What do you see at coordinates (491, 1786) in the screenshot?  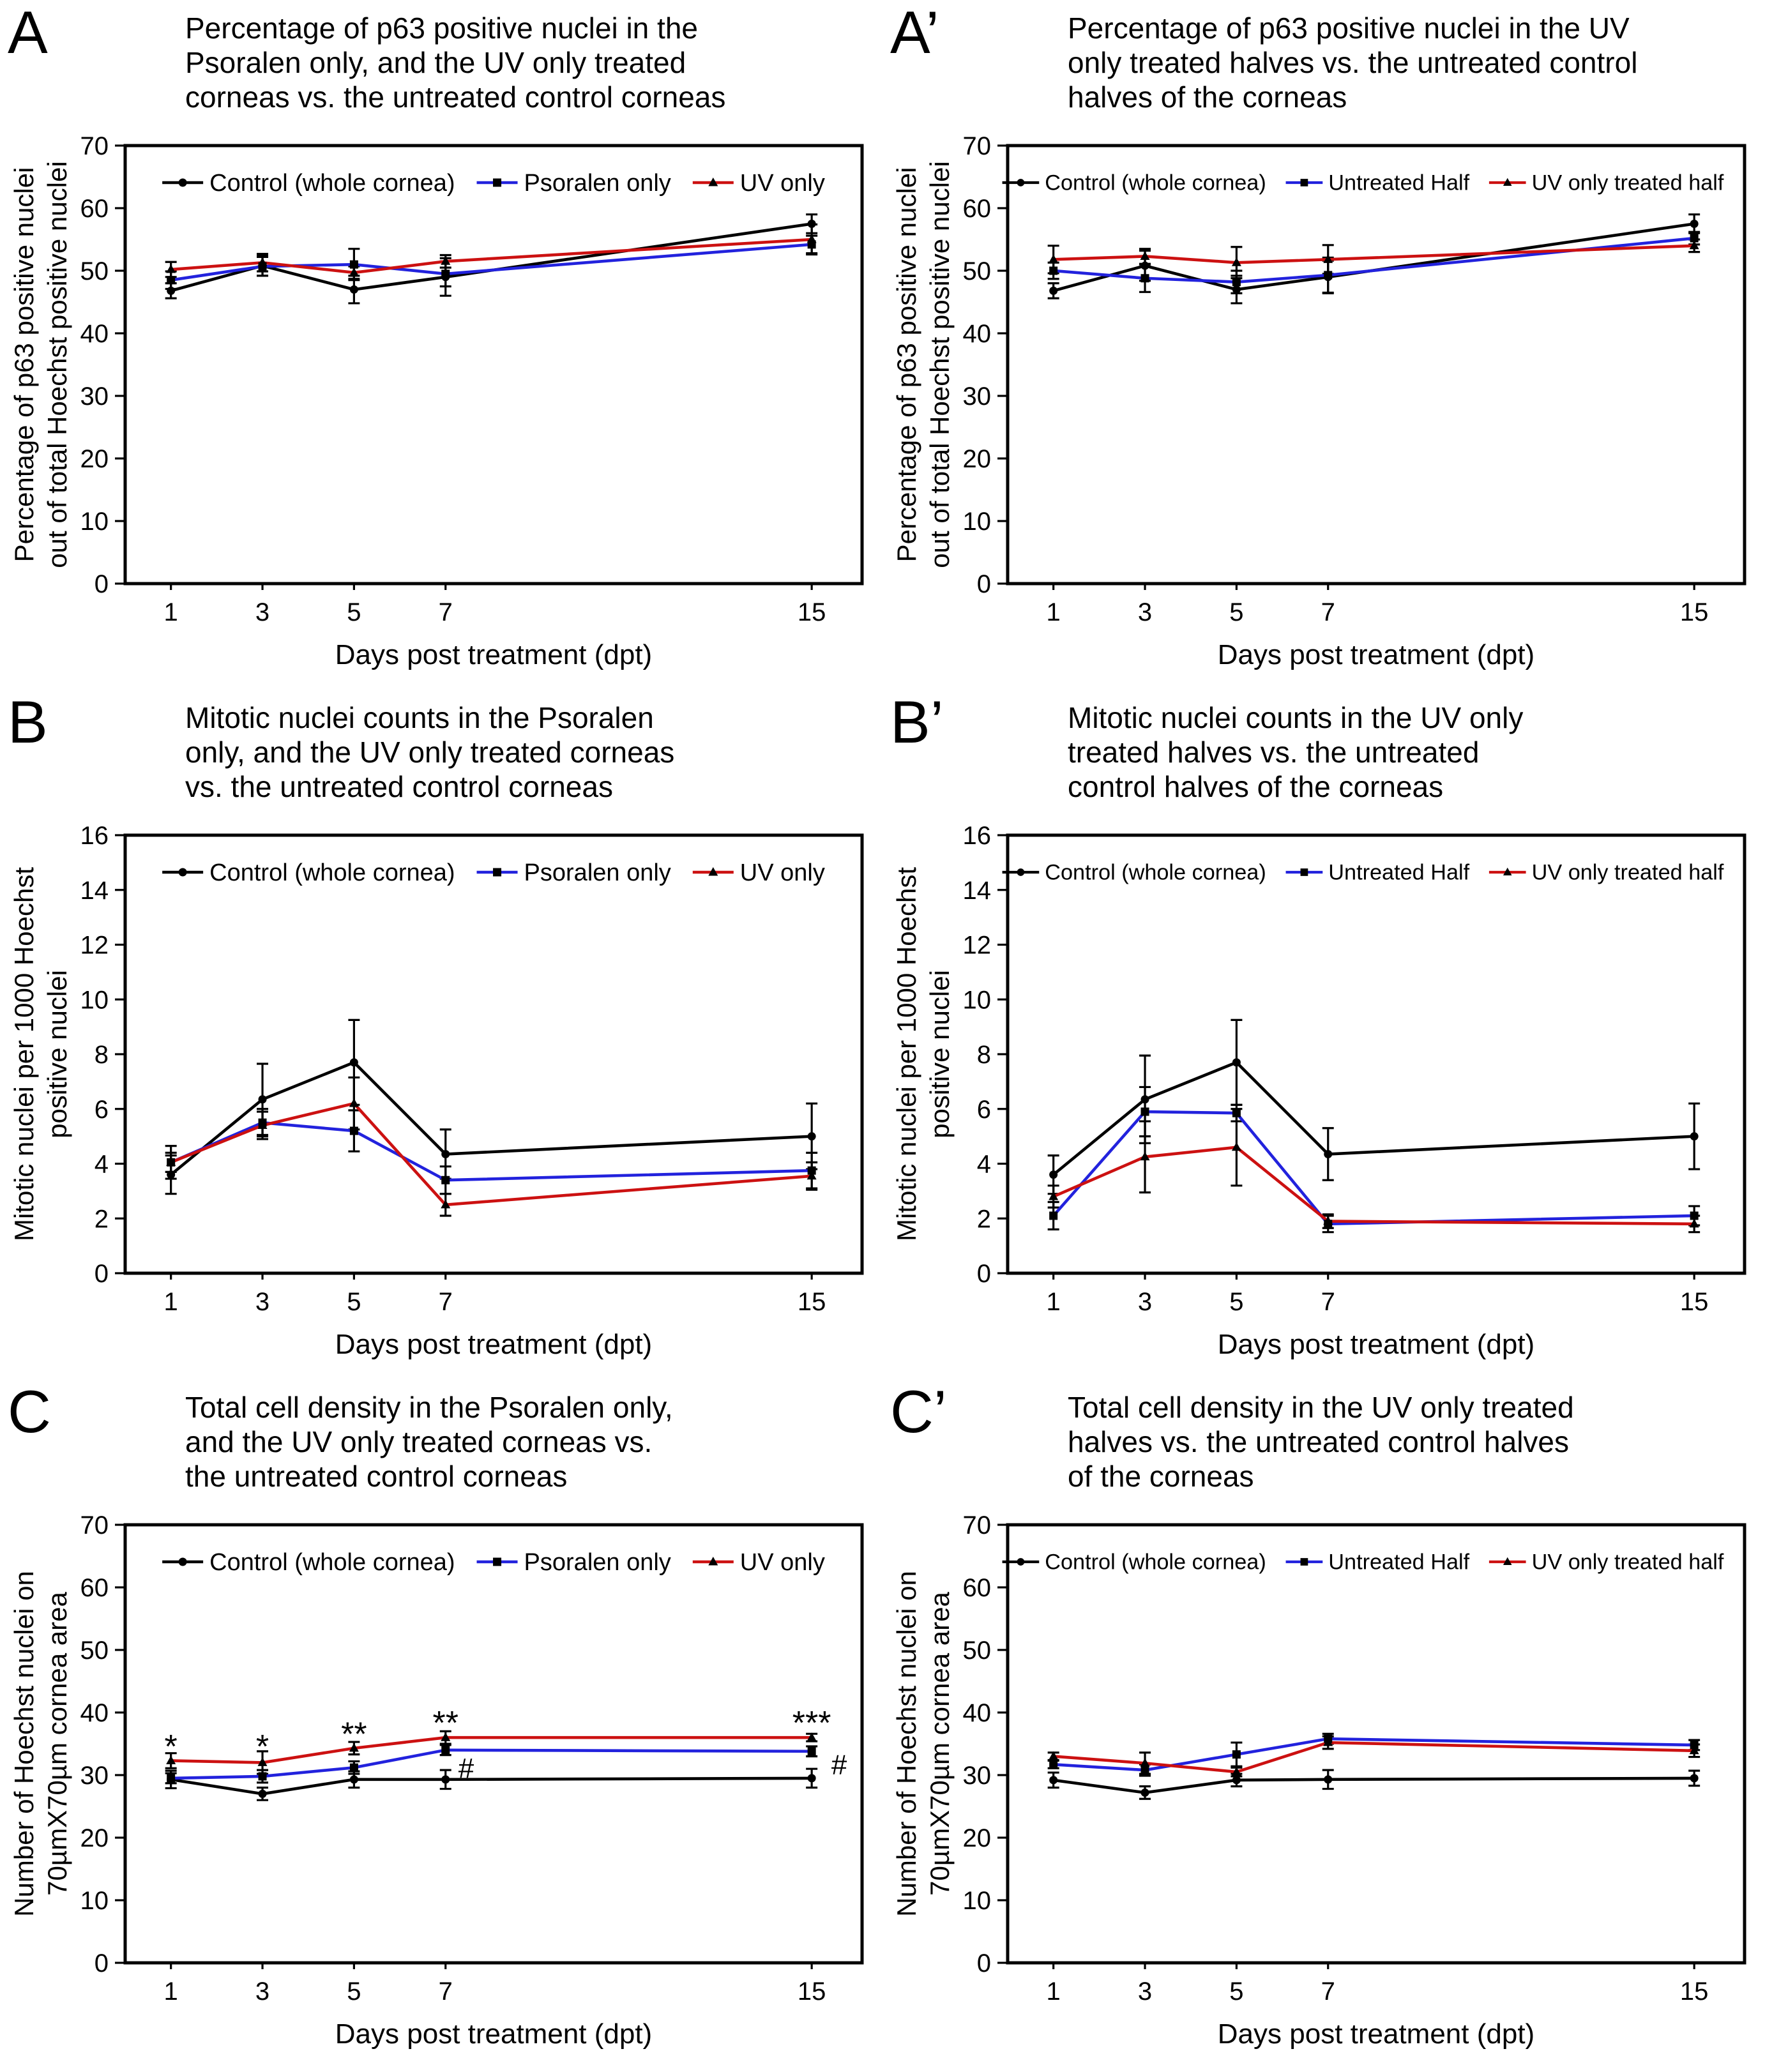 I see `series-line-control-whole-cornea` at bounding box center [491, 1786].